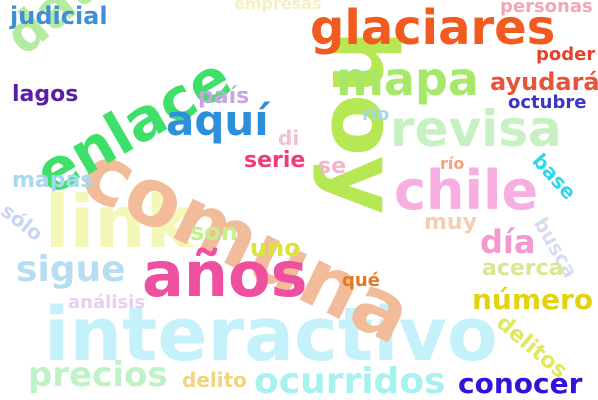 The image size is (598, 400). I want to click on word-numero: número, so click(533, 299).